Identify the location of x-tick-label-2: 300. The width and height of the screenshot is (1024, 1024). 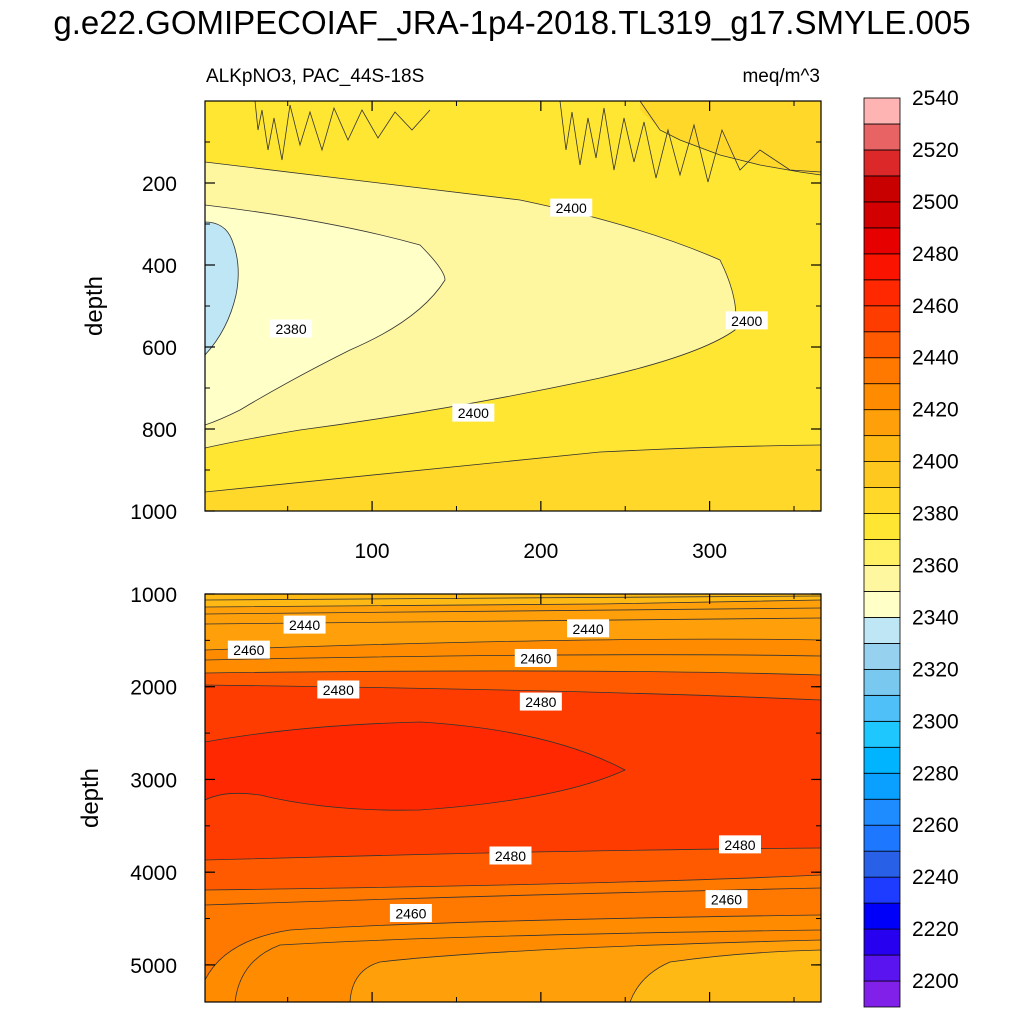
(709, 551).